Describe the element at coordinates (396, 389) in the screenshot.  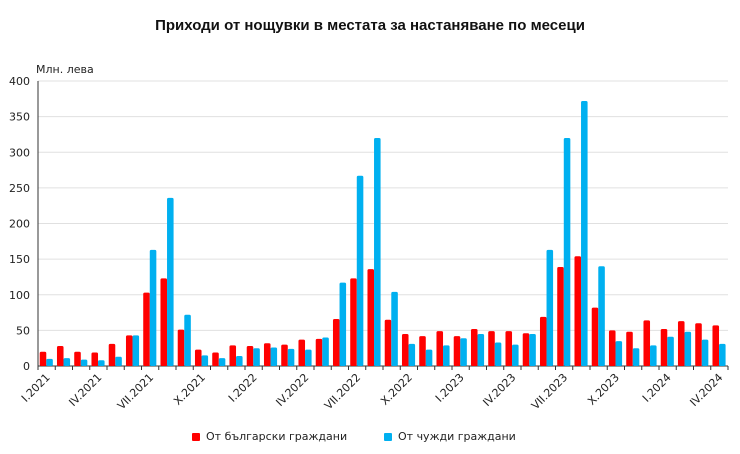
I see `x-tick-label: X.2022` at that location.